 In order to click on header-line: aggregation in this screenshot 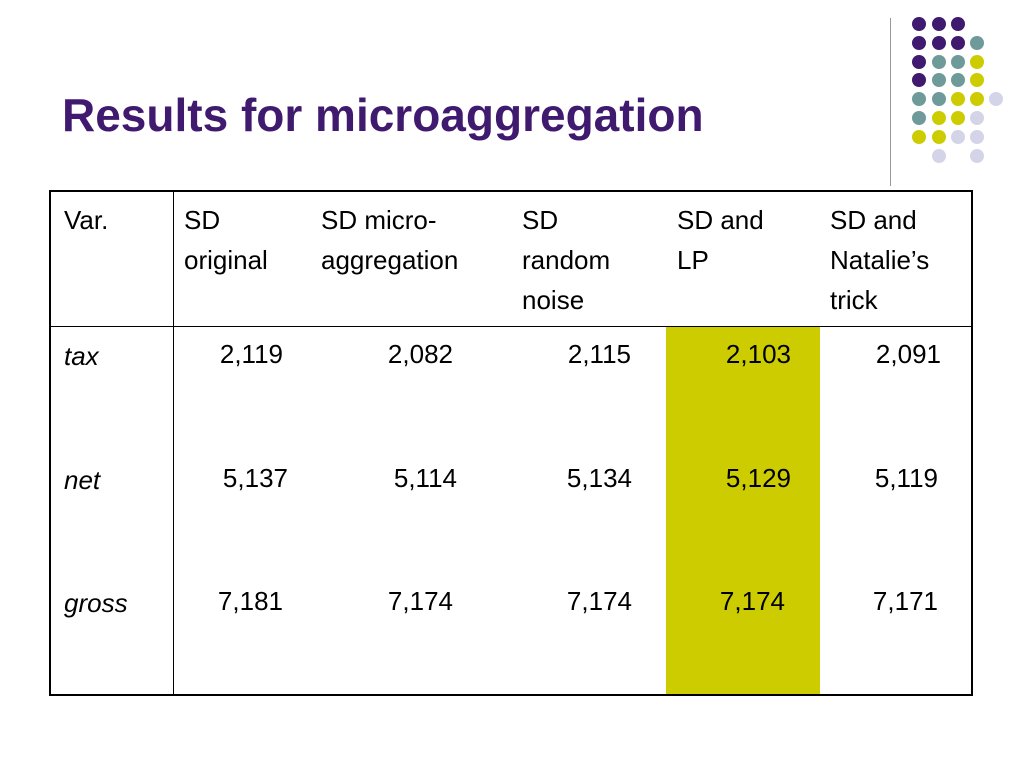, I will do `click(390, 260)`.